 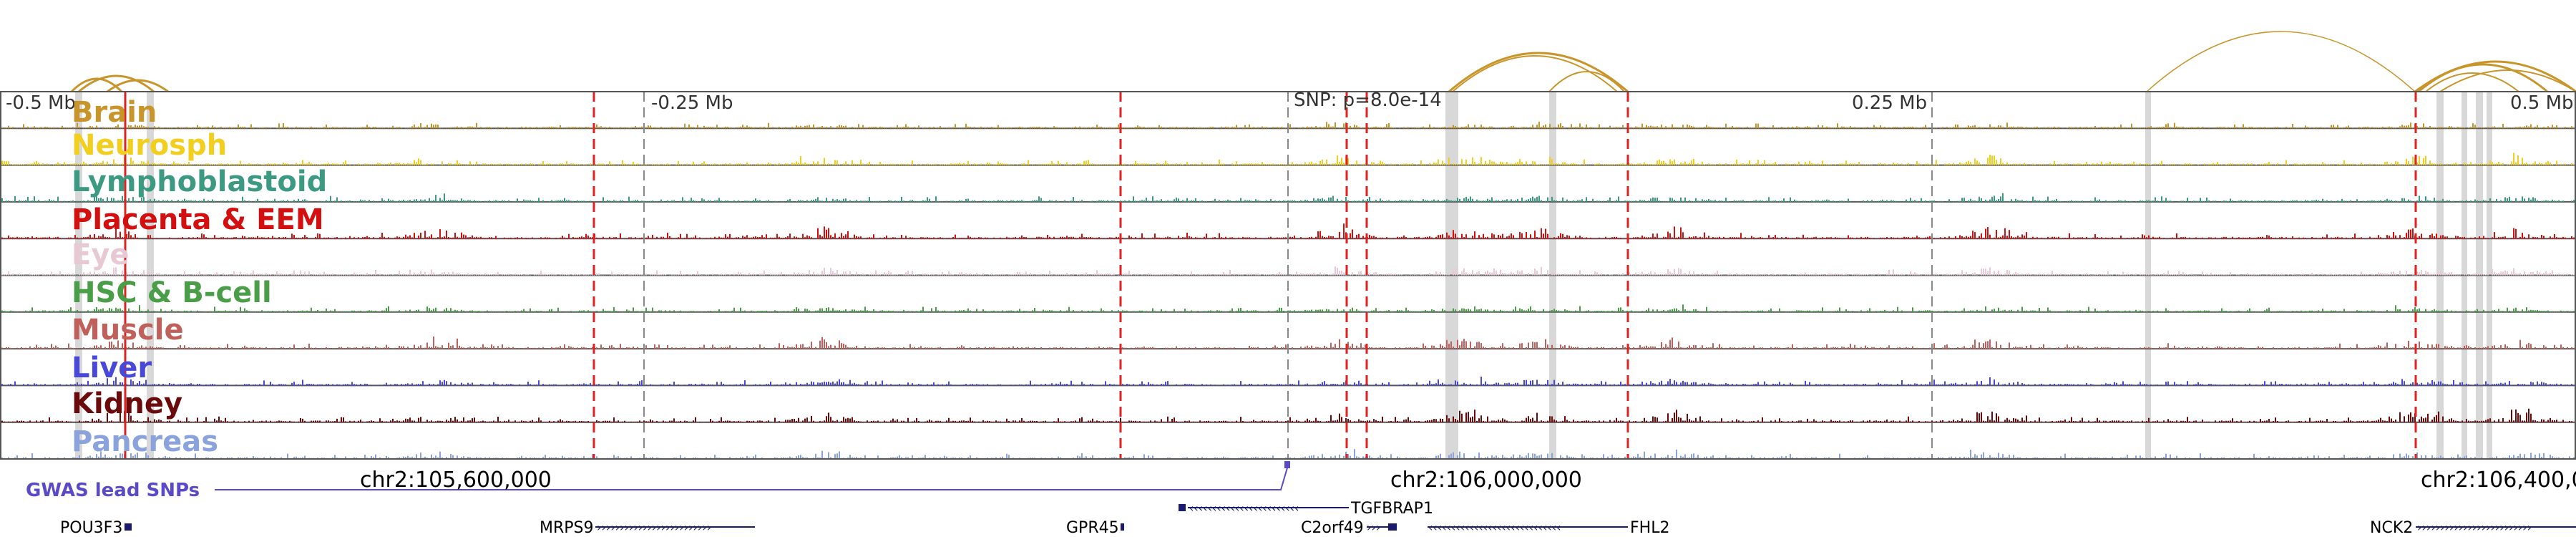 What do you see at coordinates (2498, 480) in the screenshot?
I see `coordinate-106400000: chr2:106,400,000` at bounding box center [2498, 480].